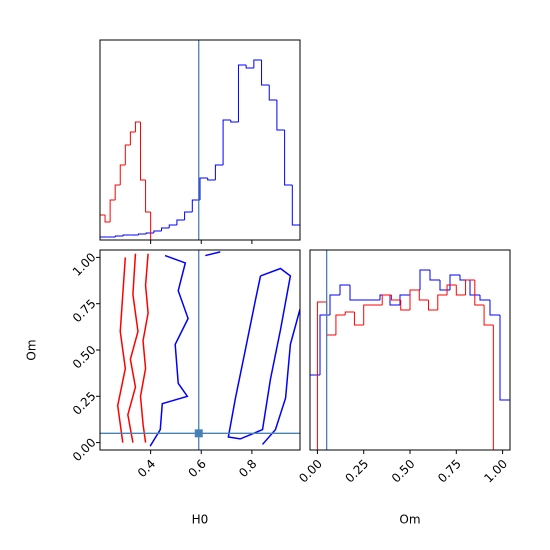  I want to click on x-tick-label: 1.00, so click(495, 471).